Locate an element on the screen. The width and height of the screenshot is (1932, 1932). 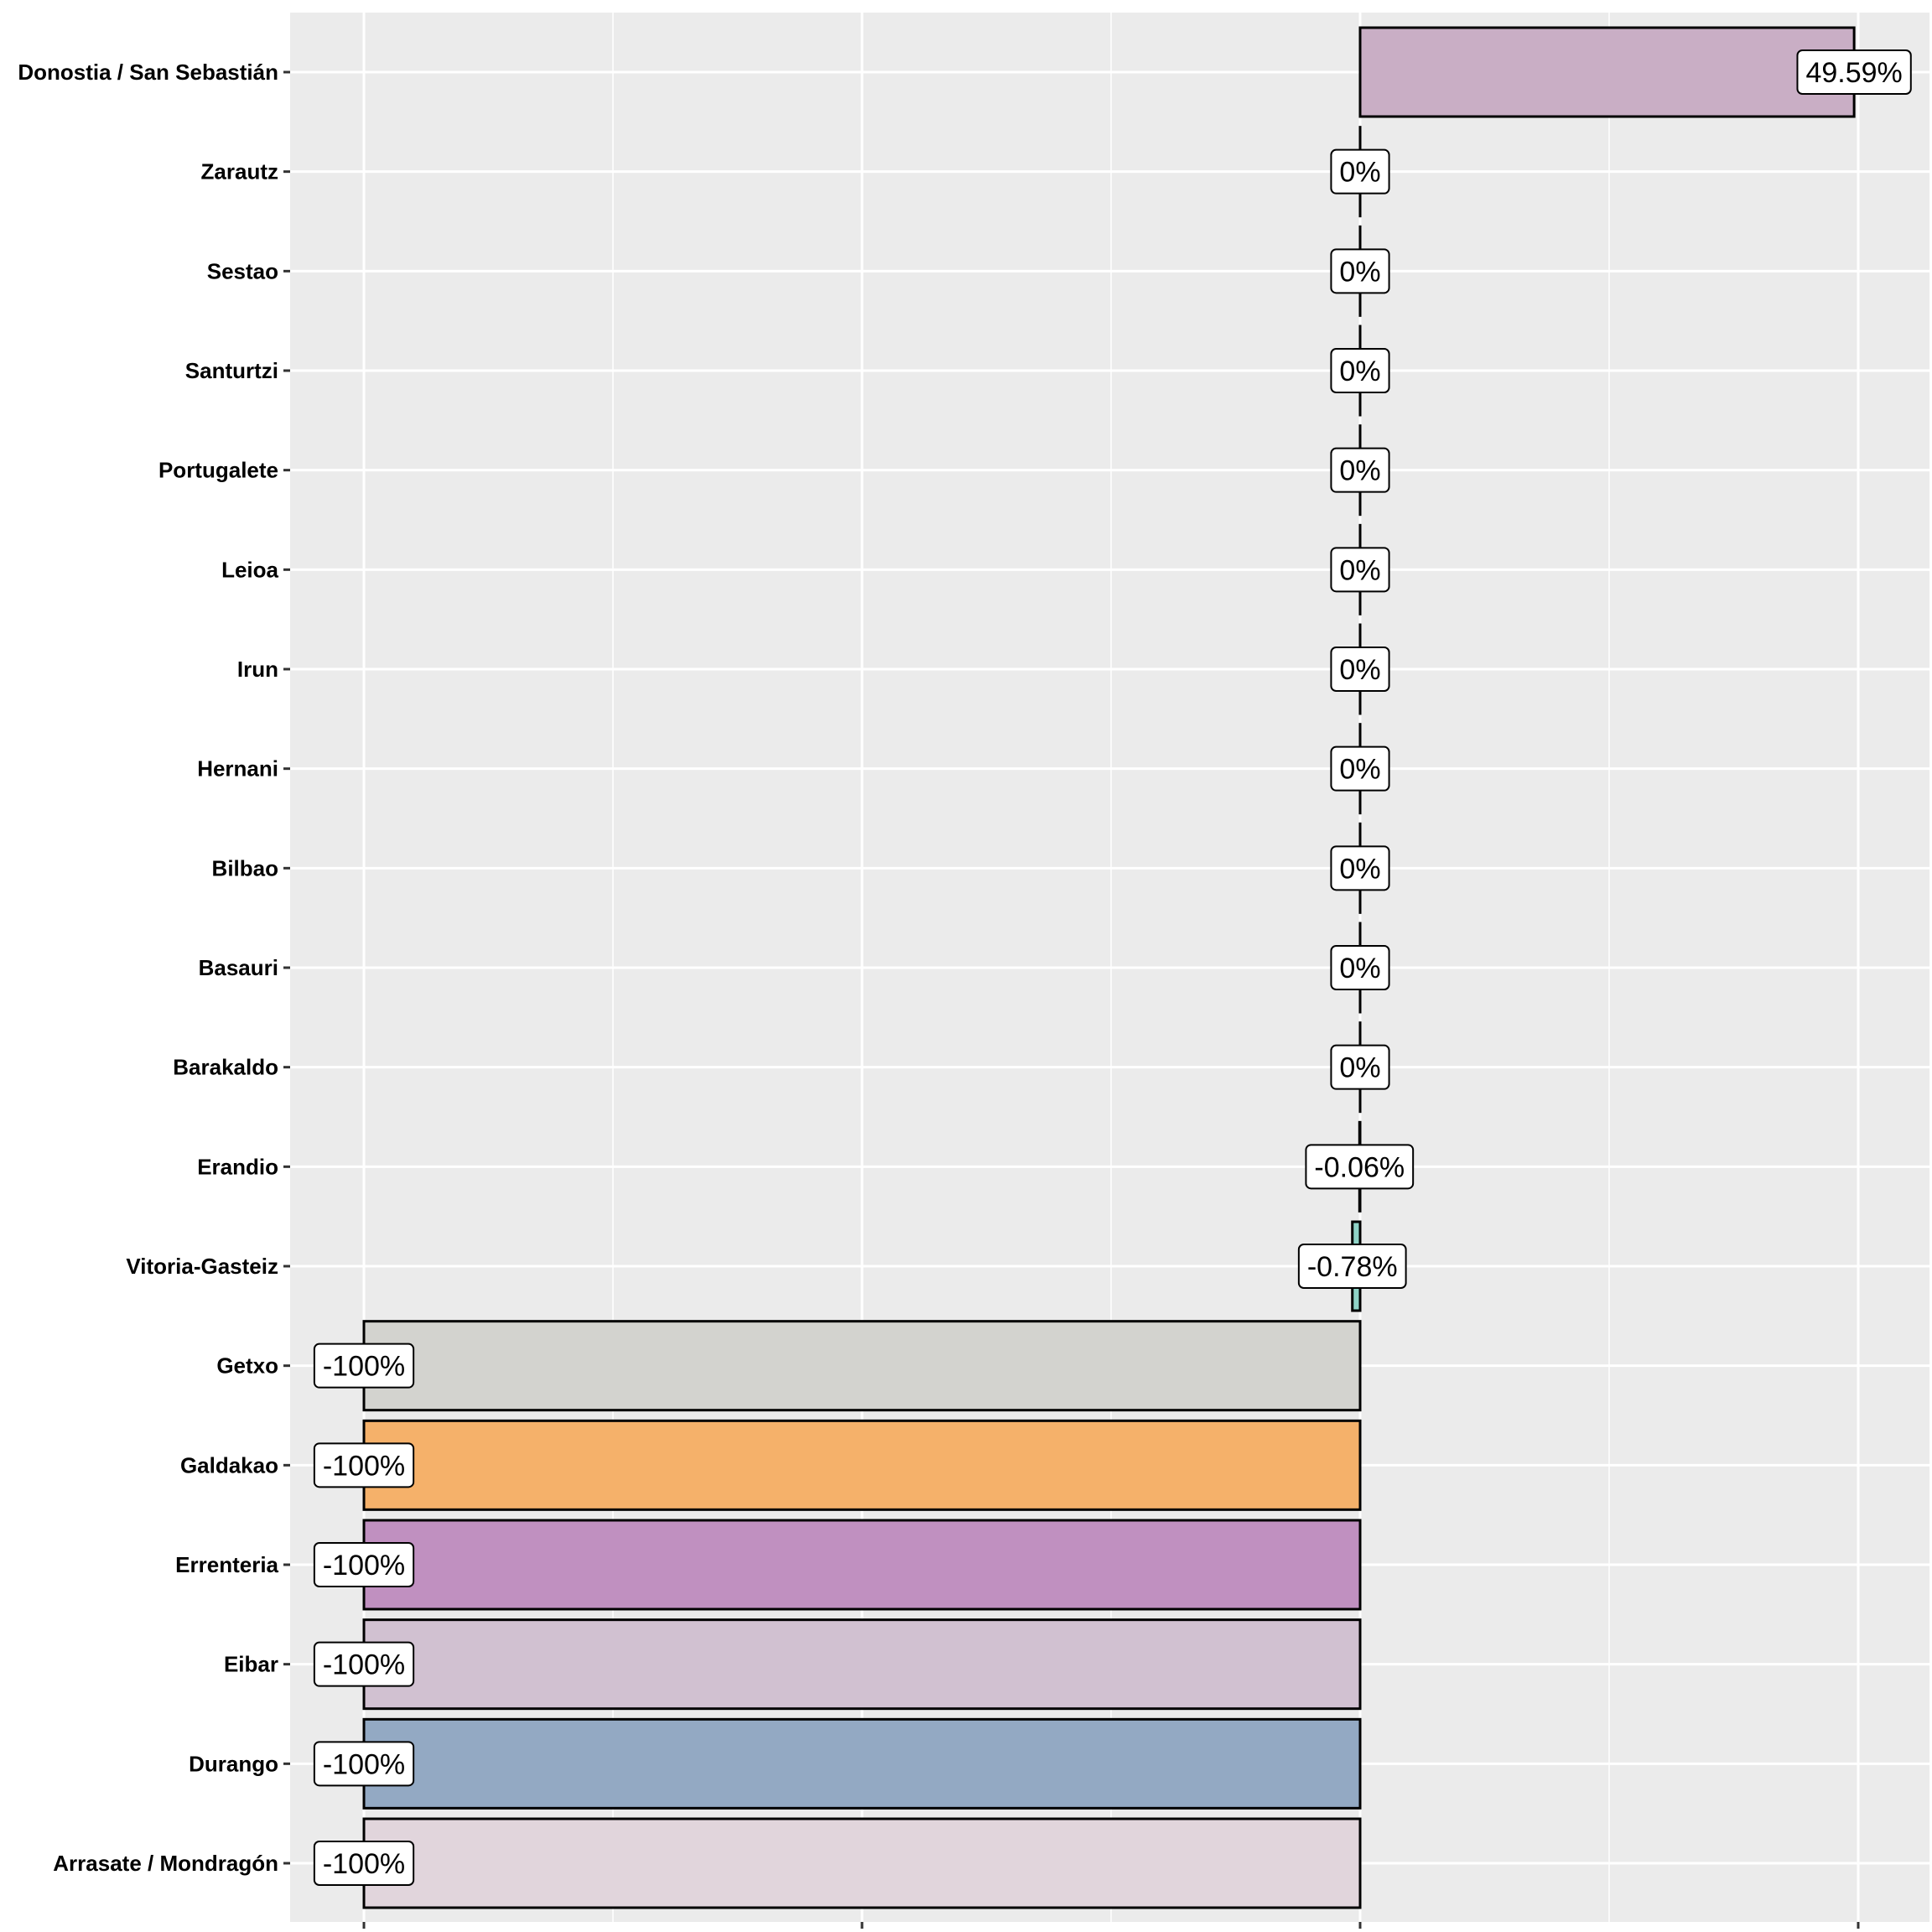
y-tick-label: Donostia / San Sebastián is located at coordinates (148, 72).